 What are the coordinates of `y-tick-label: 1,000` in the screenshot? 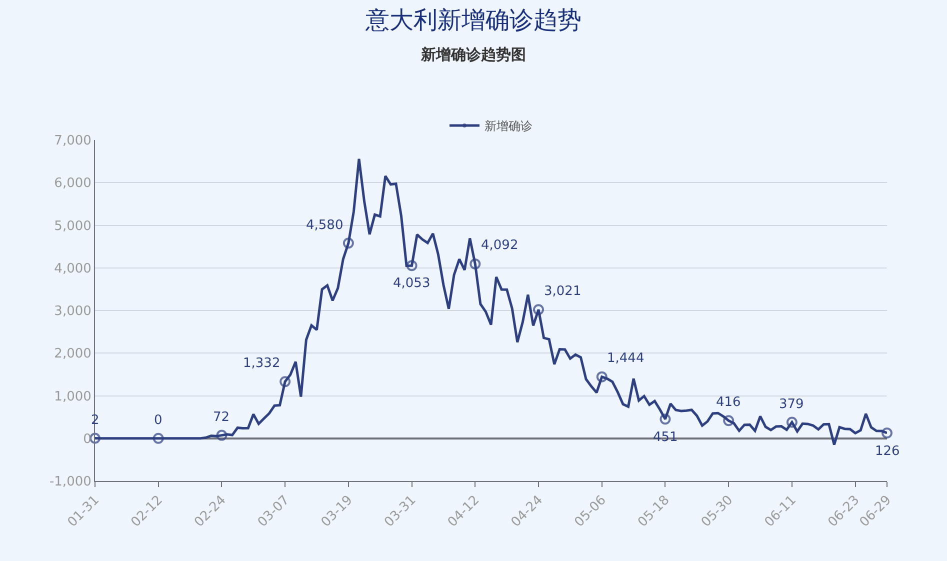 It's located at (73, 396).